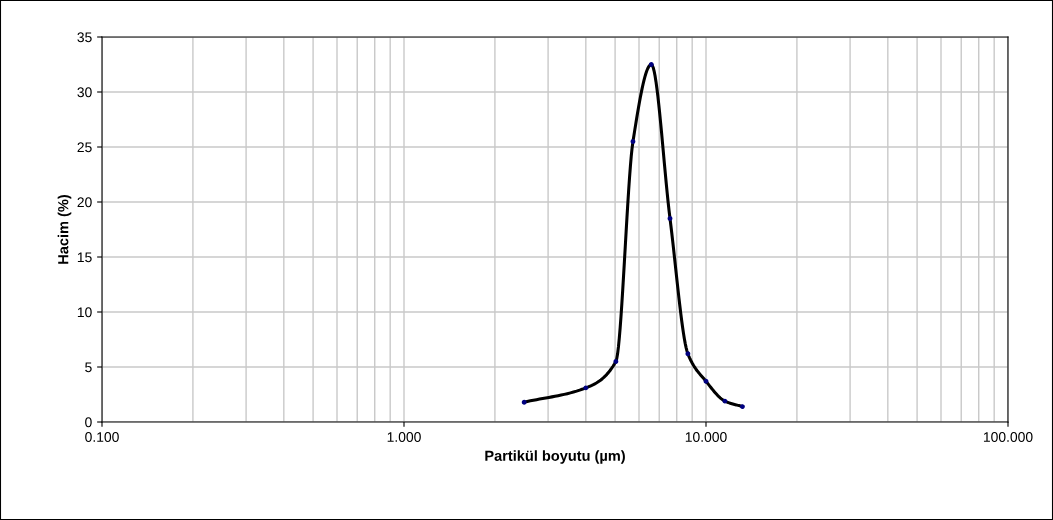 This screenshot has height=520, width=1053. Describe the element at coordinates (88, 367) in the screenshot. I see `y-tick-label: 5` at that location.